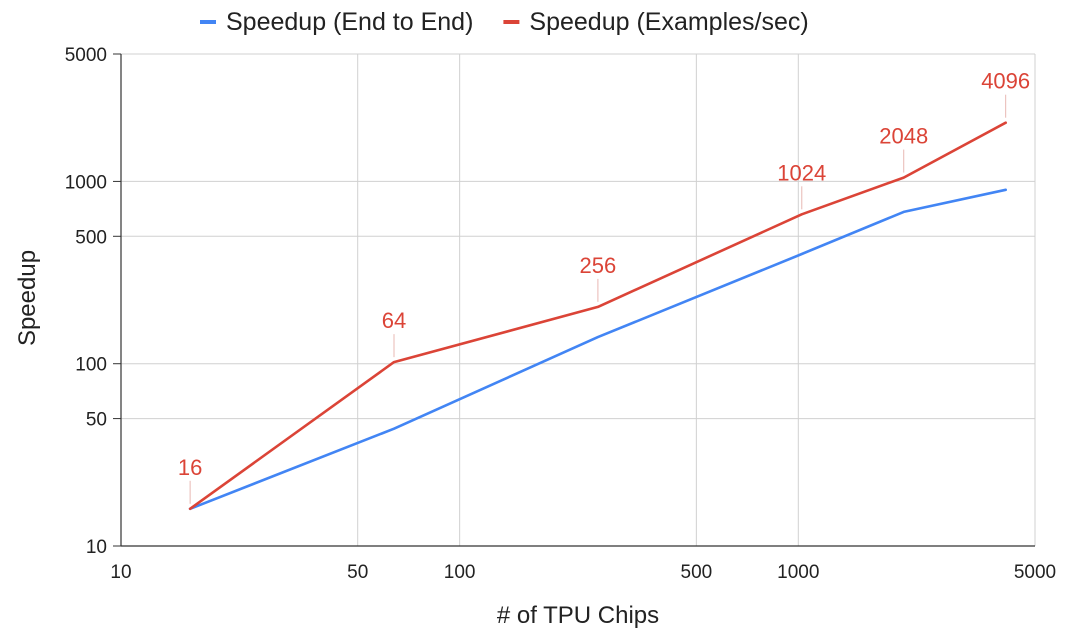 The width and height of the screenshot is (1080, 637). I want to click on y-tick-label: 5000, so click(86, 55).